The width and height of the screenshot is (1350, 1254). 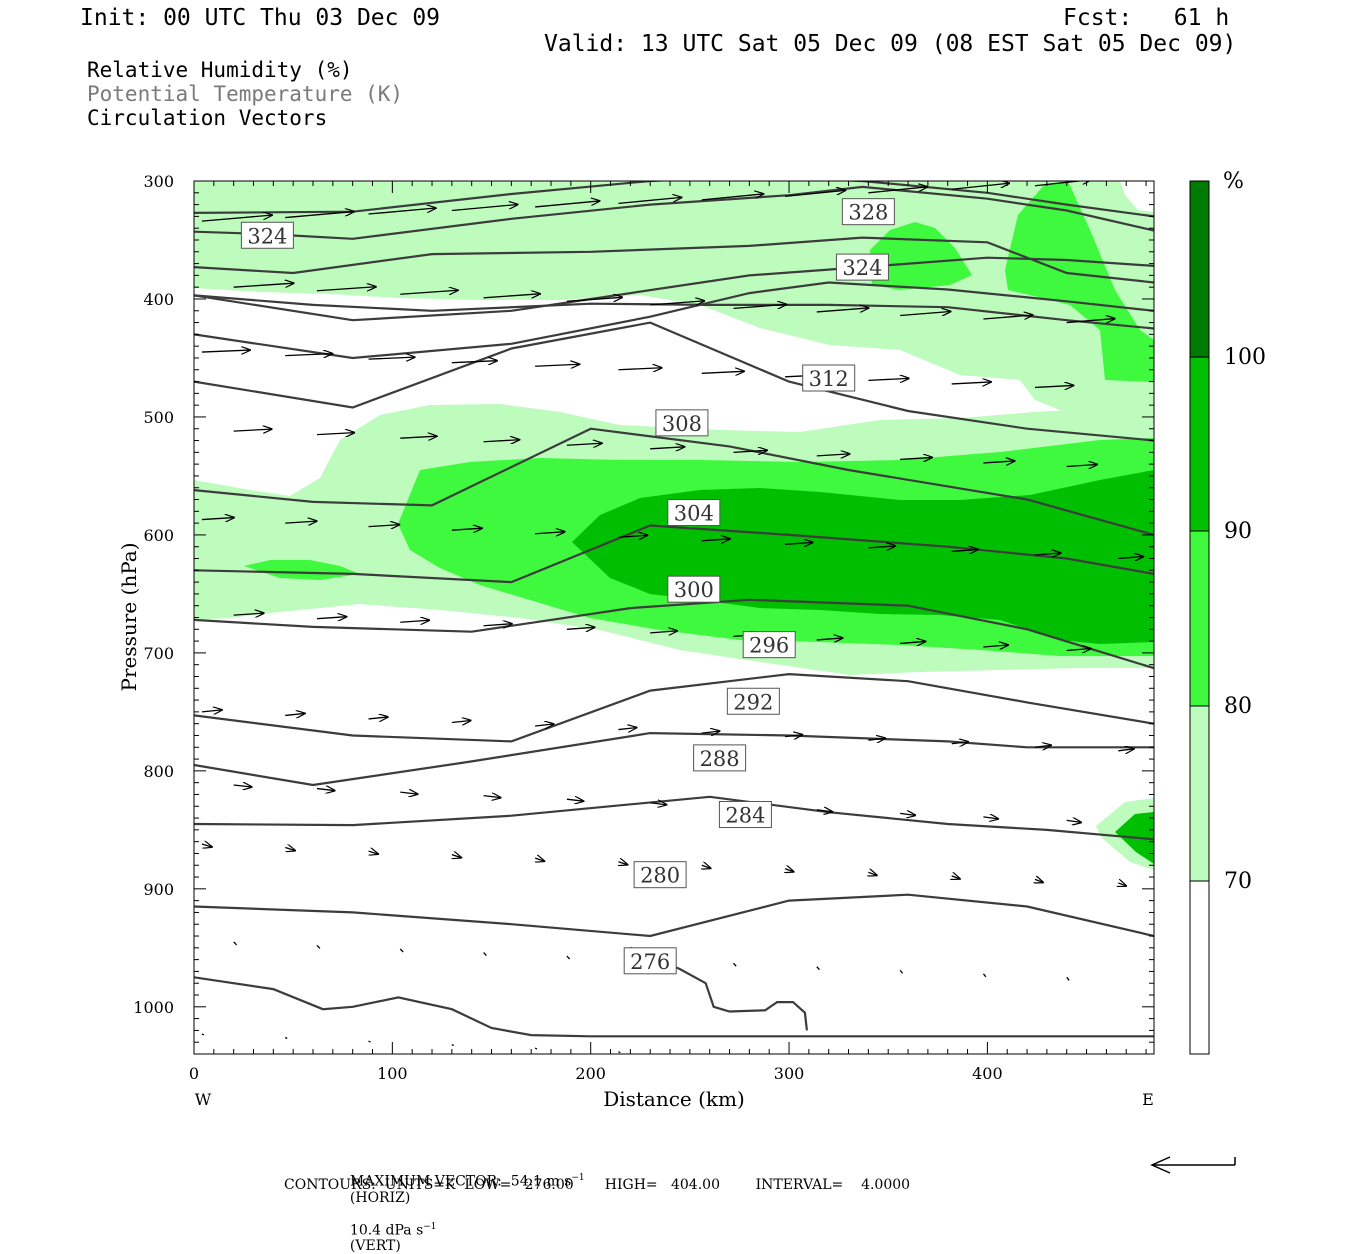 I want to click on theta-label-324: 324, so click(x=267, y=236).